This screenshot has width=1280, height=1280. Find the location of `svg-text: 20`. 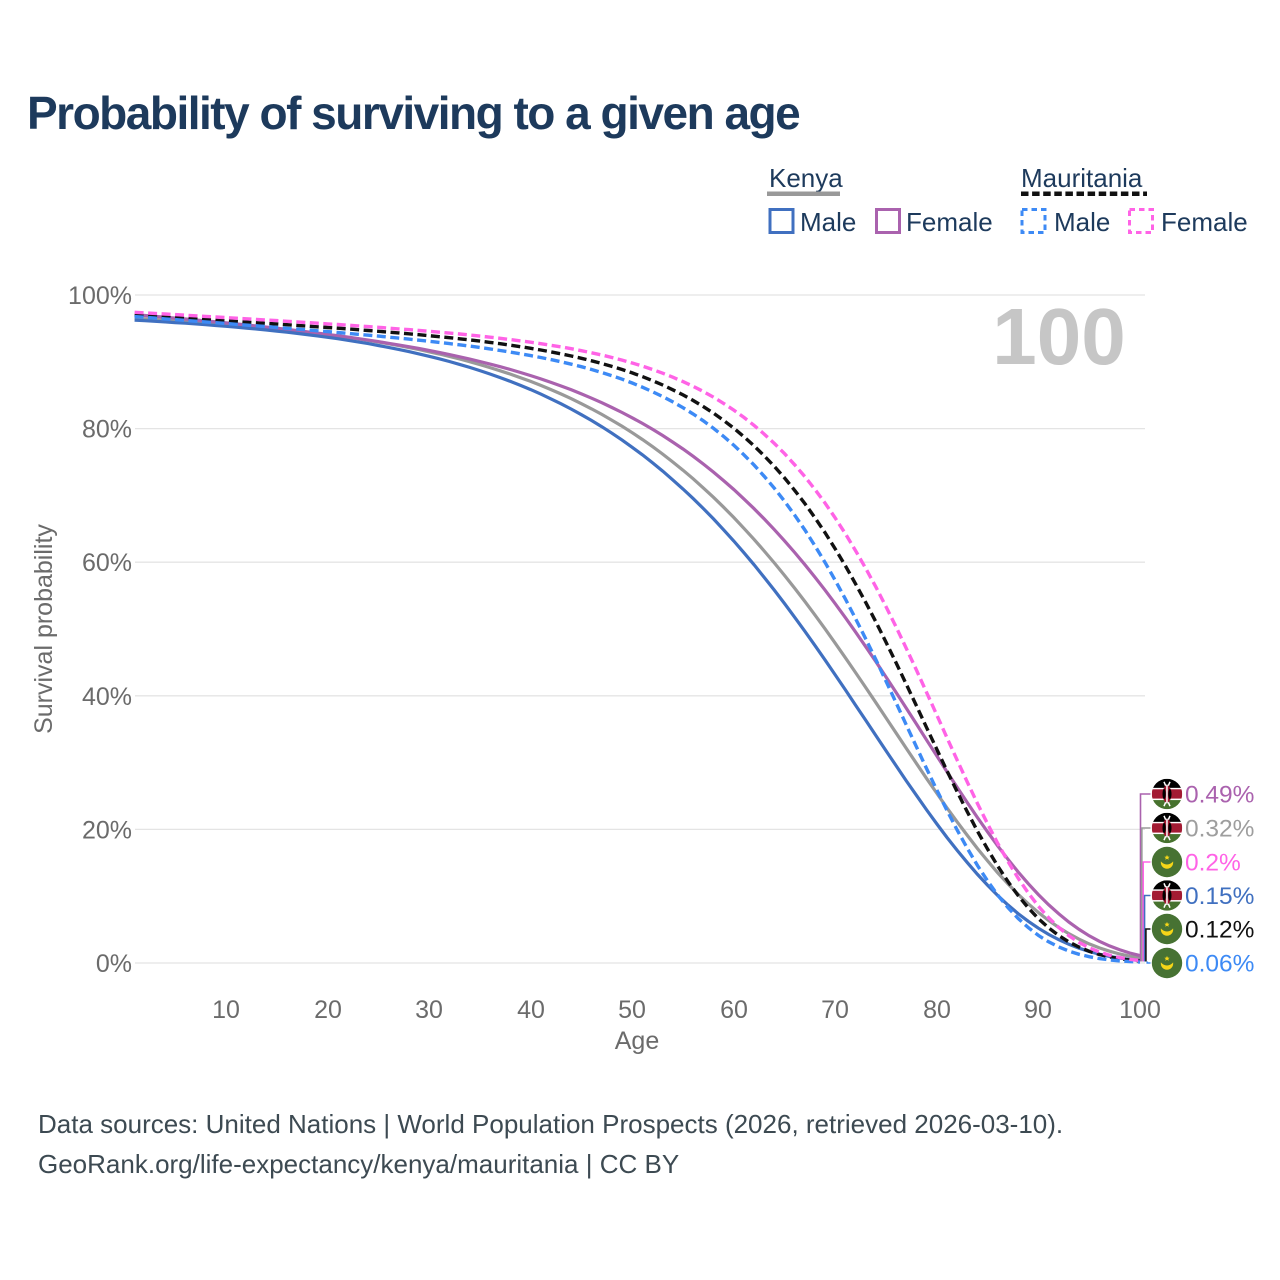

svg-text: 20 is located at coordinates (328, 1010).